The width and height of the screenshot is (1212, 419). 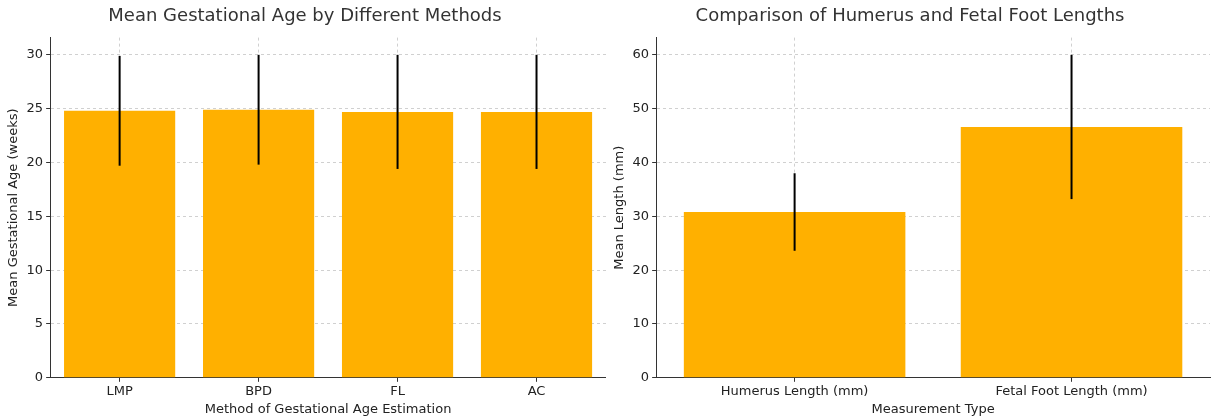 I want to click on y-axis-title: Mean Gestational Age (weeks), so click(x=13, y=207).